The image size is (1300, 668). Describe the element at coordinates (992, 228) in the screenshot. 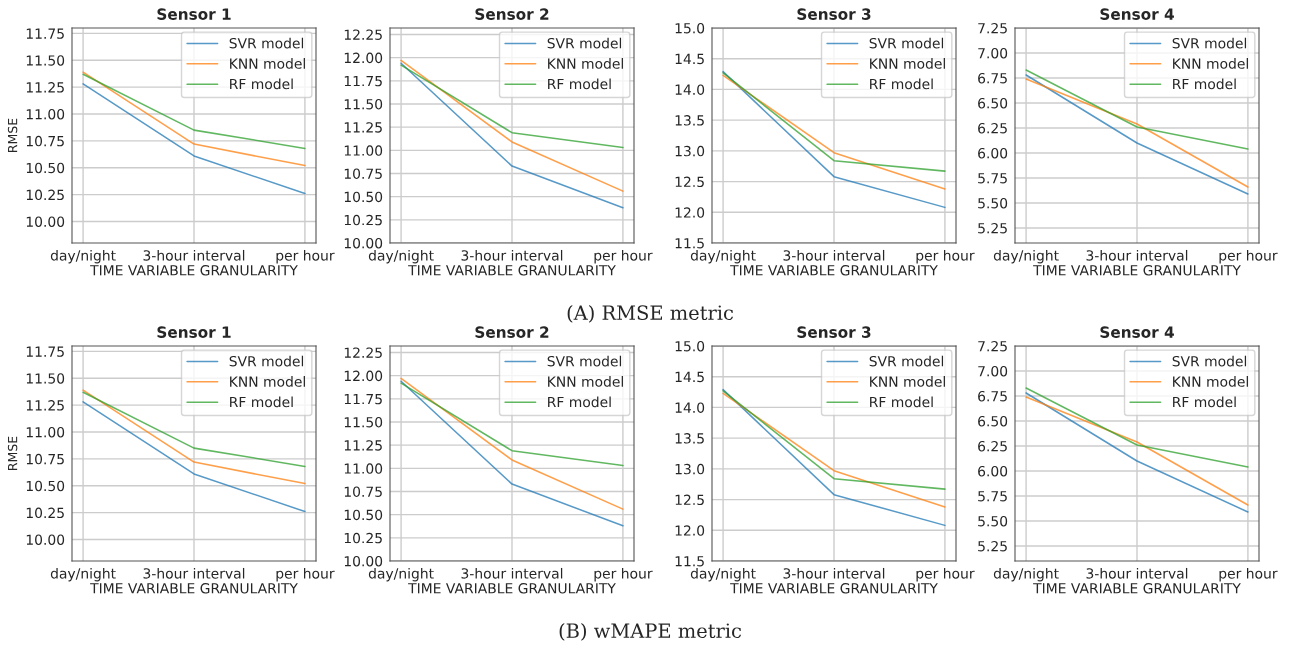

I see `y-tick-label: 5.25` at that location.